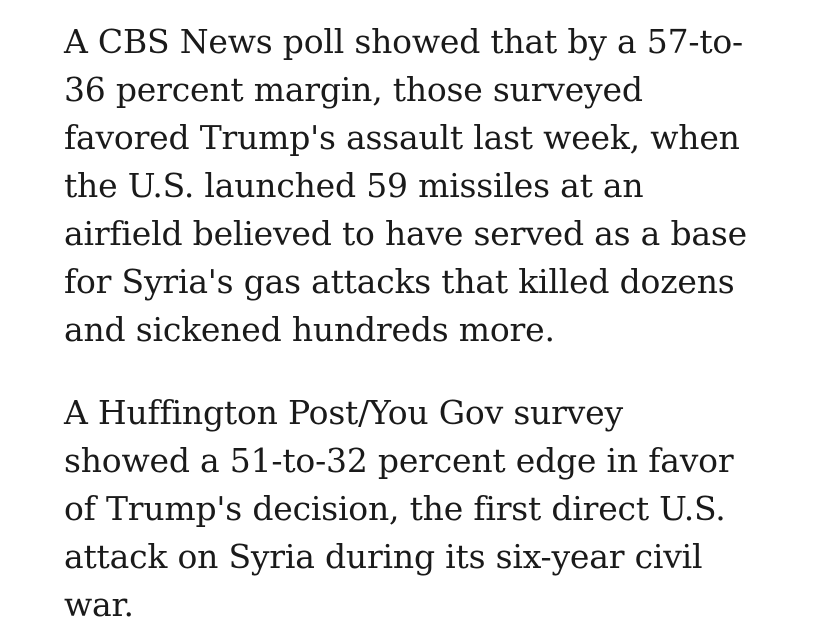 The width and height of the screenshot is (828, 629). Describe the element at coordinates (99, 604) in the screenshot. I see `text-line: war.` at that location.